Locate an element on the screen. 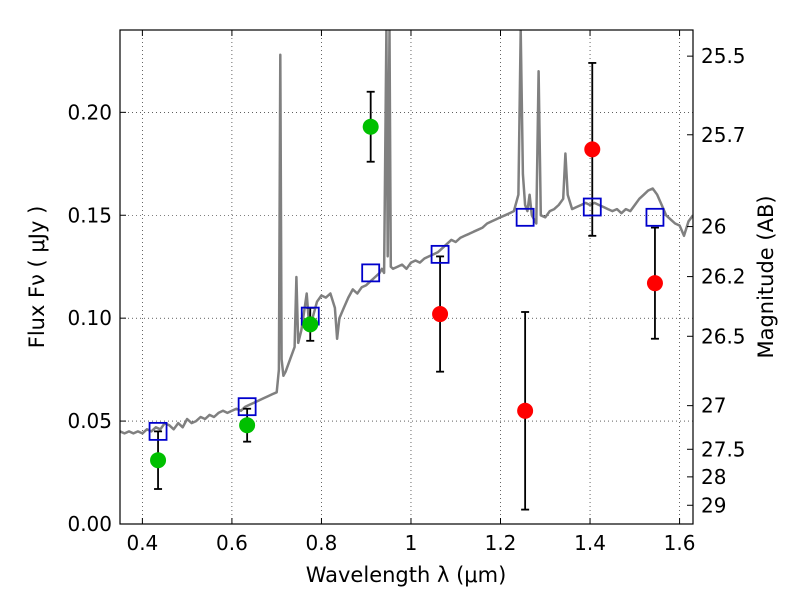  right-tick-label: 27 is located at coordinates (713, 406).